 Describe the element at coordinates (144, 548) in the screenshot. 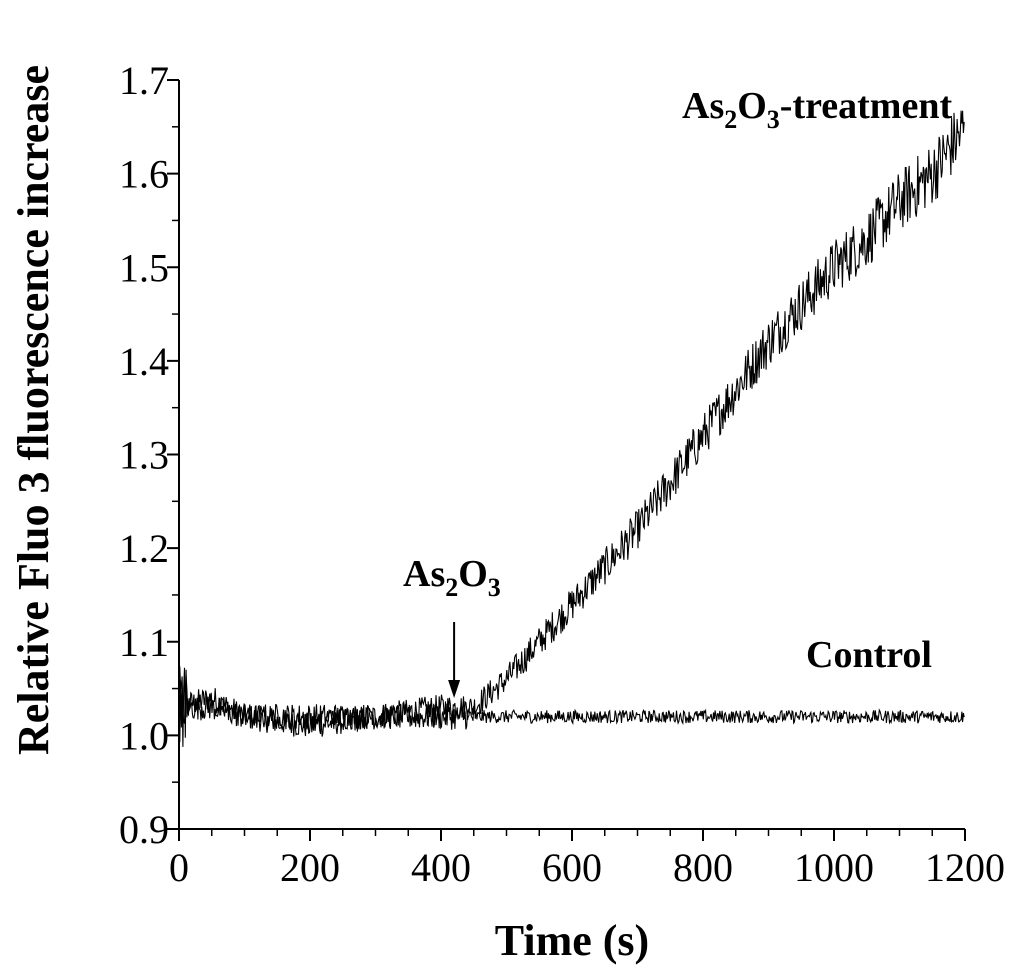

I see `y-tick-label: 1.2` at that location.